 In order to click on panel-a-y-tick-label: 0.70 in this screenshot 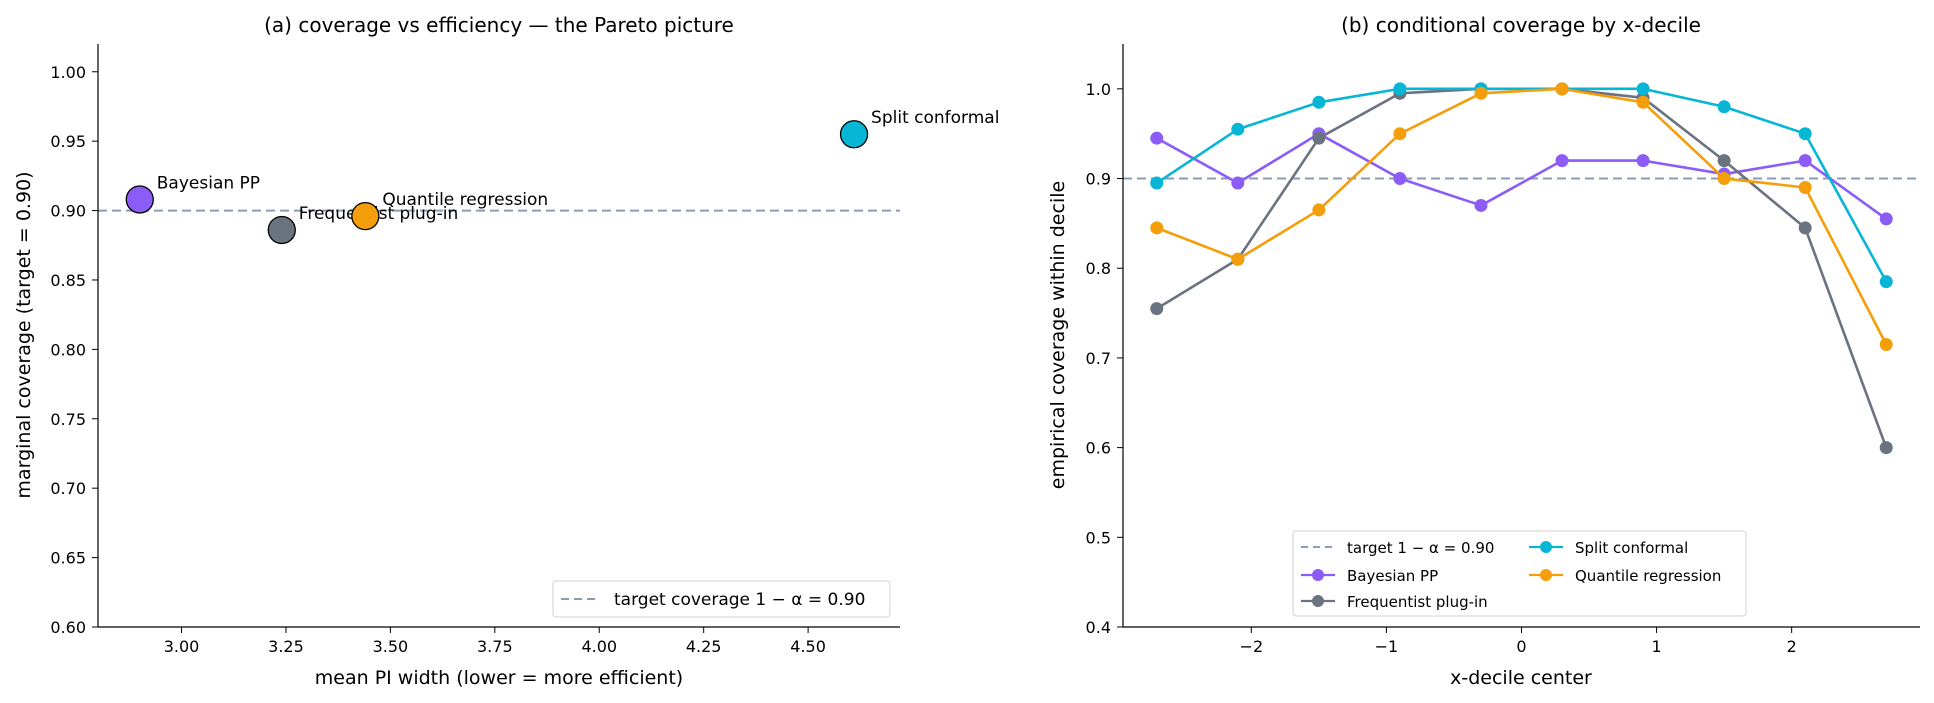, I will do `click(68, 488)`.